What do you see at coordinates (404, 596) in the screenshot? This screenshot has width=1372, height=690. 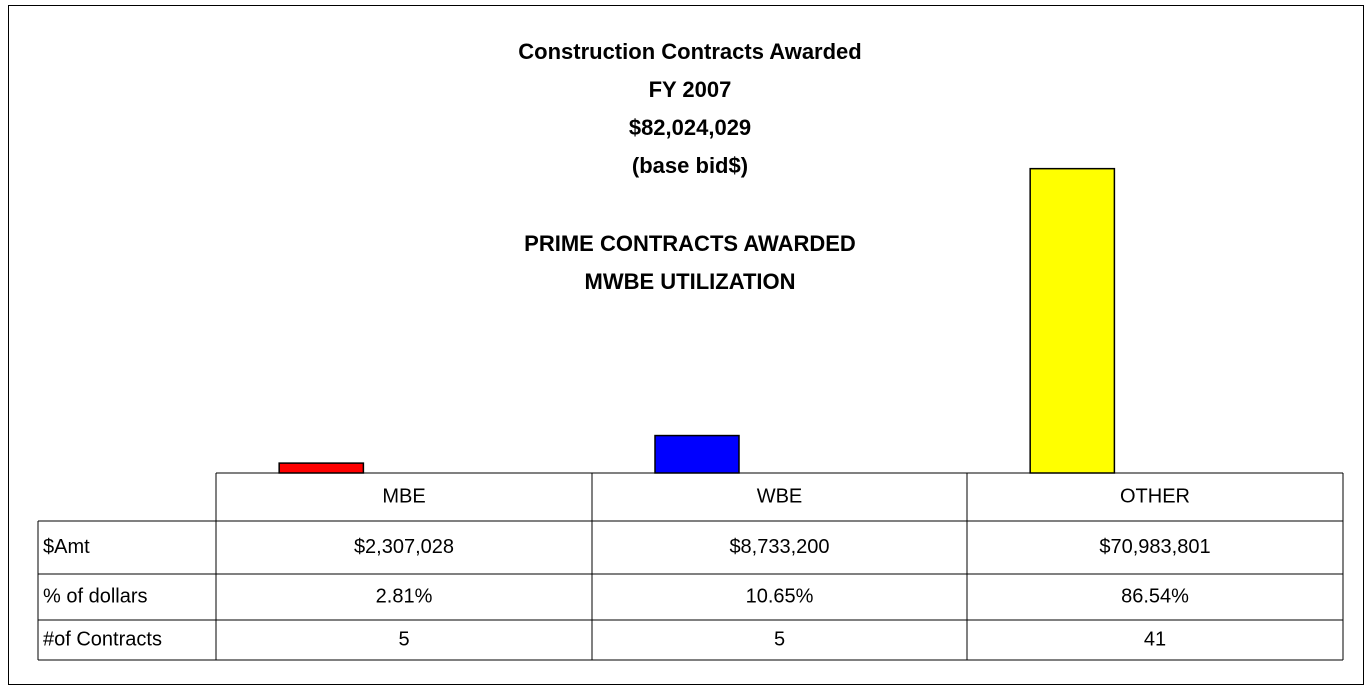 I see `table-cell: 2.81%` at bounding box center [404, 596].